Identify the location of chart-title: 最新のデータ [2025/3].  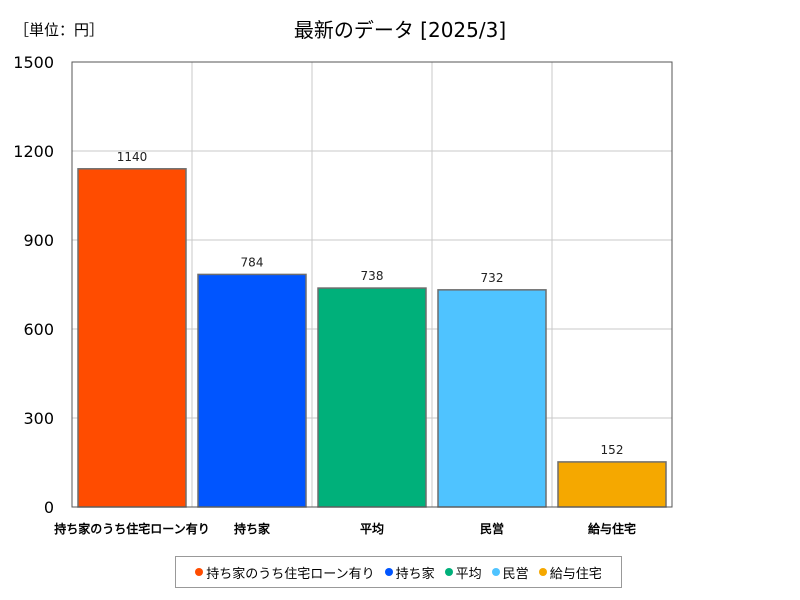
(400, 30).